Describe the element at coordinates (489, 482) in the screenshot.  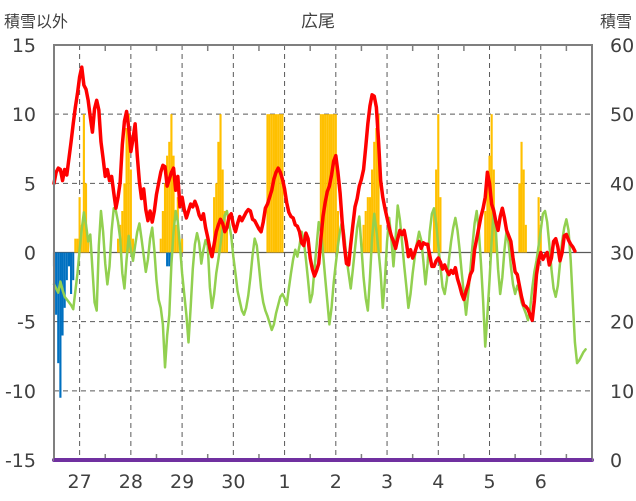
I see `x-tick-label: 5` at that location.